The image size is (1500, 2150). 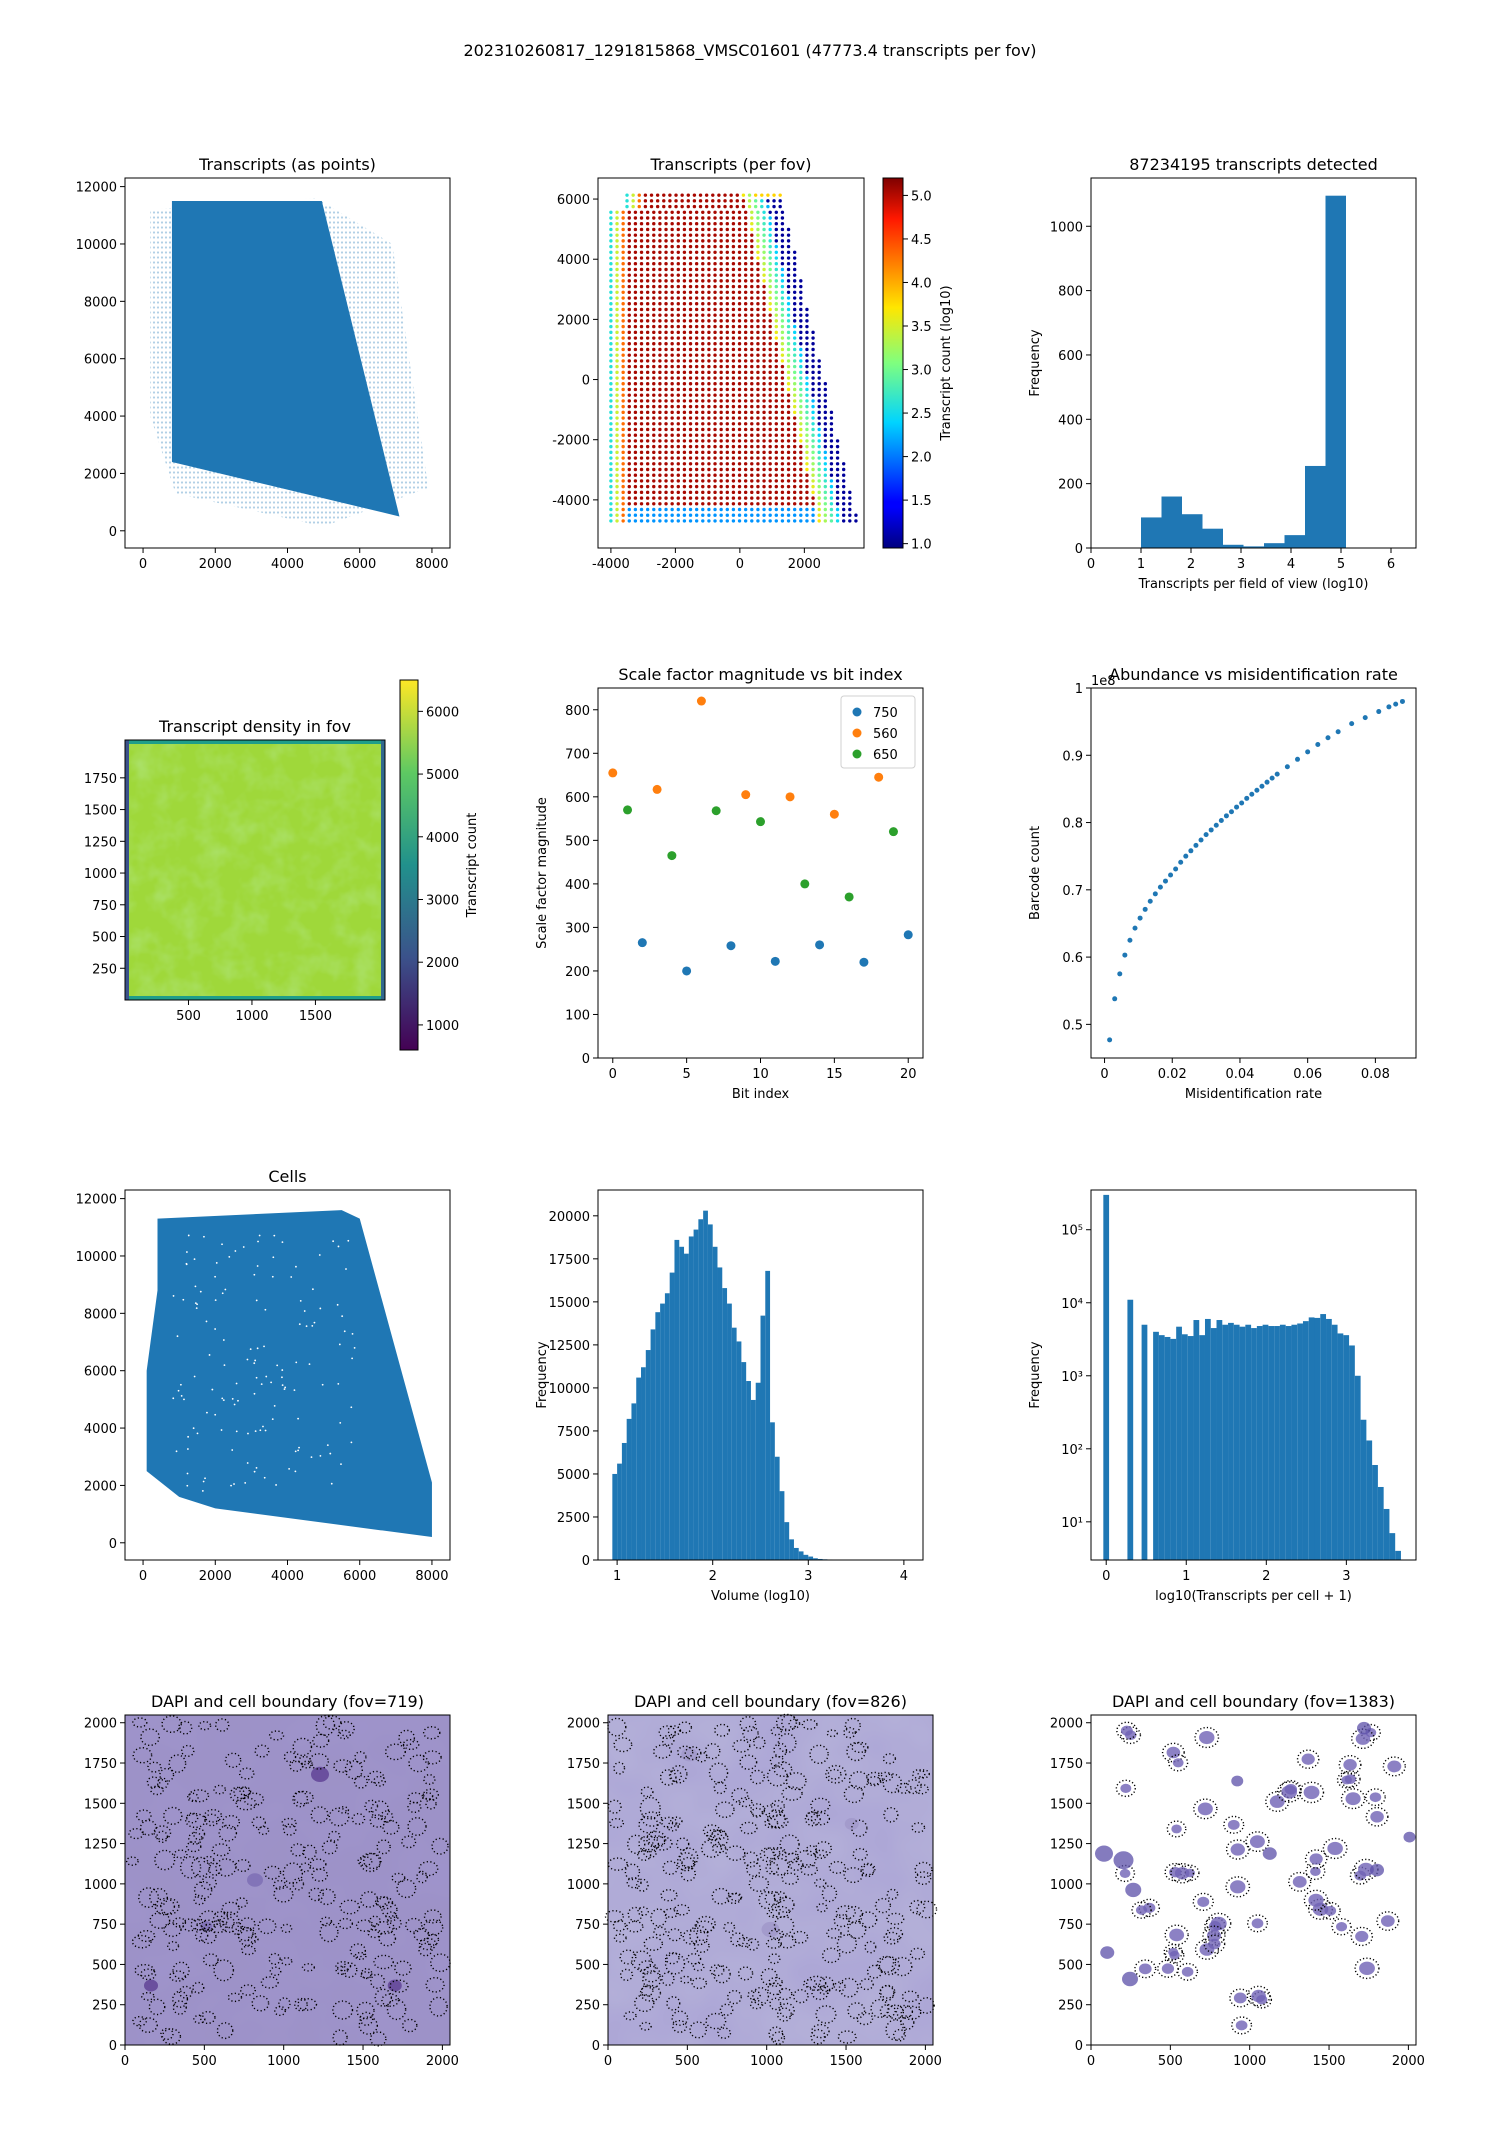 I want to click on x-tick-label: -2000, so click(x=675, y=564).